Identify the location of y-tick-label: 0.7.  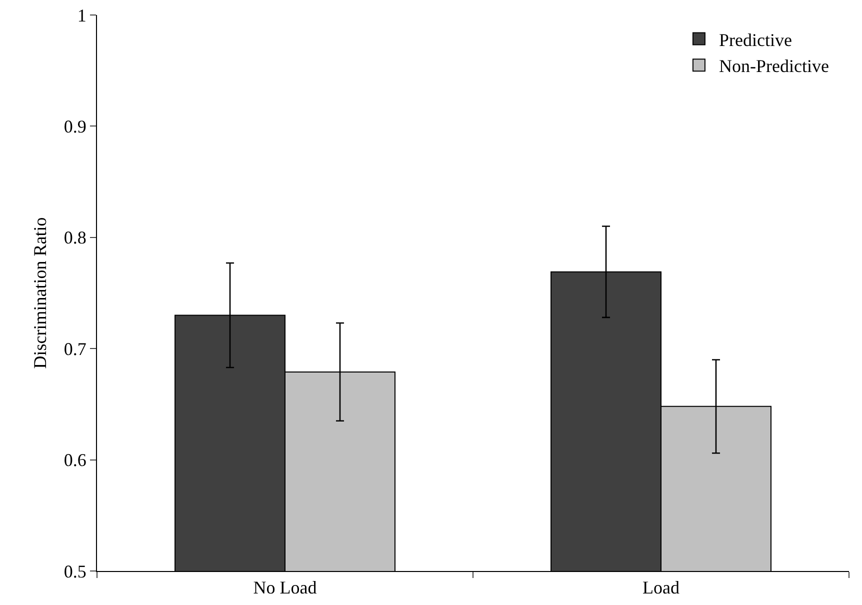
(75, 348).